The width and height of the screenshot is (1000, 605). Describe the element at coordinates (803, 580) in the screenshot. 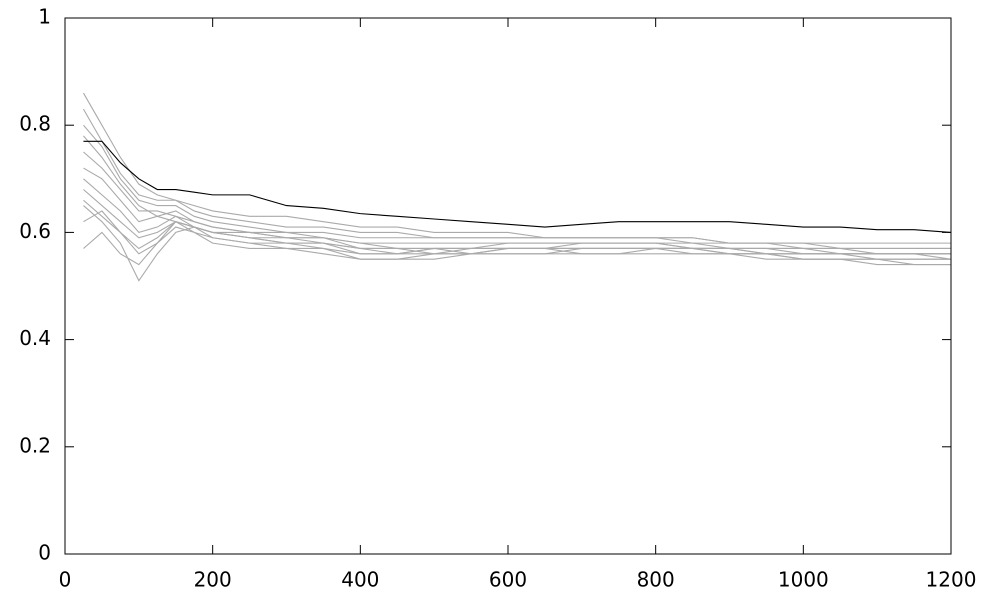

I see `x-tick-label: 1000` at that location.